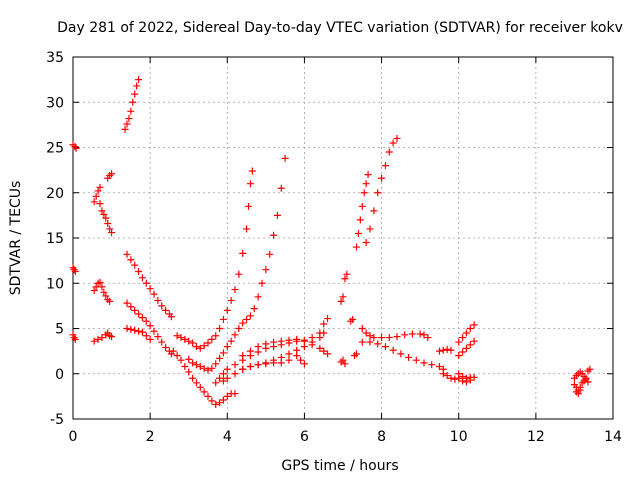 This screenshot has height=480, width=640. I want to click on series-s13, so click(204, 378).